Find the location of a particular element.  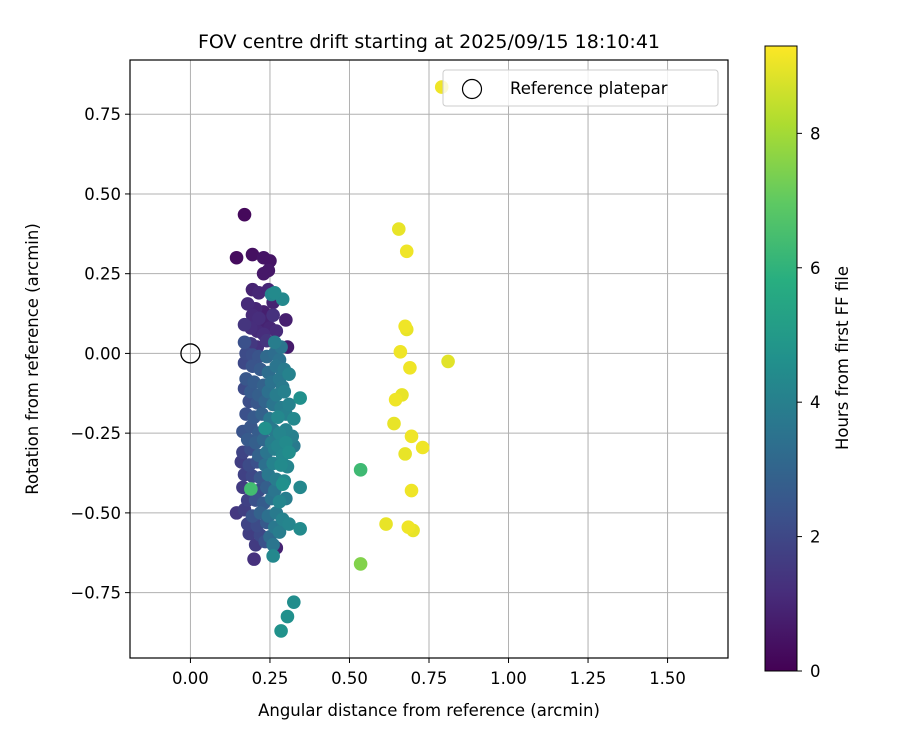

colorbar-tick-label: 8 is located at coordinates (815, 133).